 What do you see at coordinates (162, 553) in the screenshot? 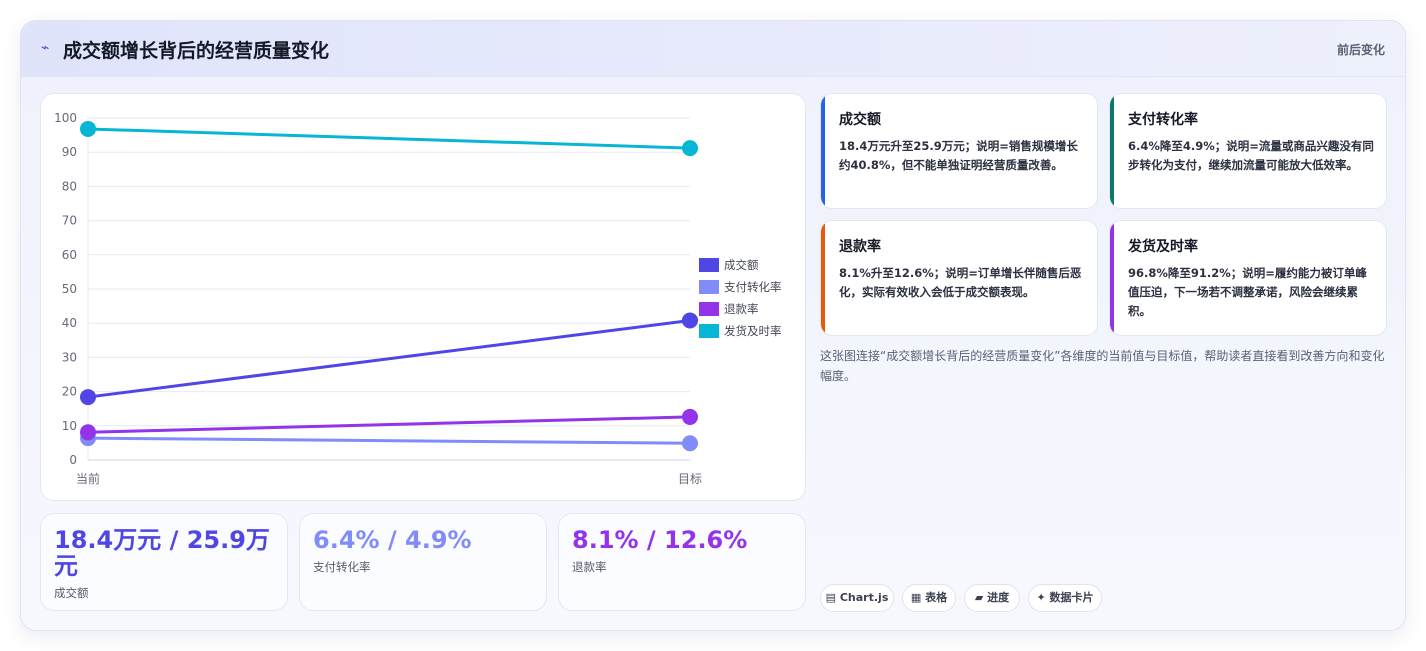
I see `stat-value: 18.4万元 / 25.9万元` at bounding box center [162, 553].